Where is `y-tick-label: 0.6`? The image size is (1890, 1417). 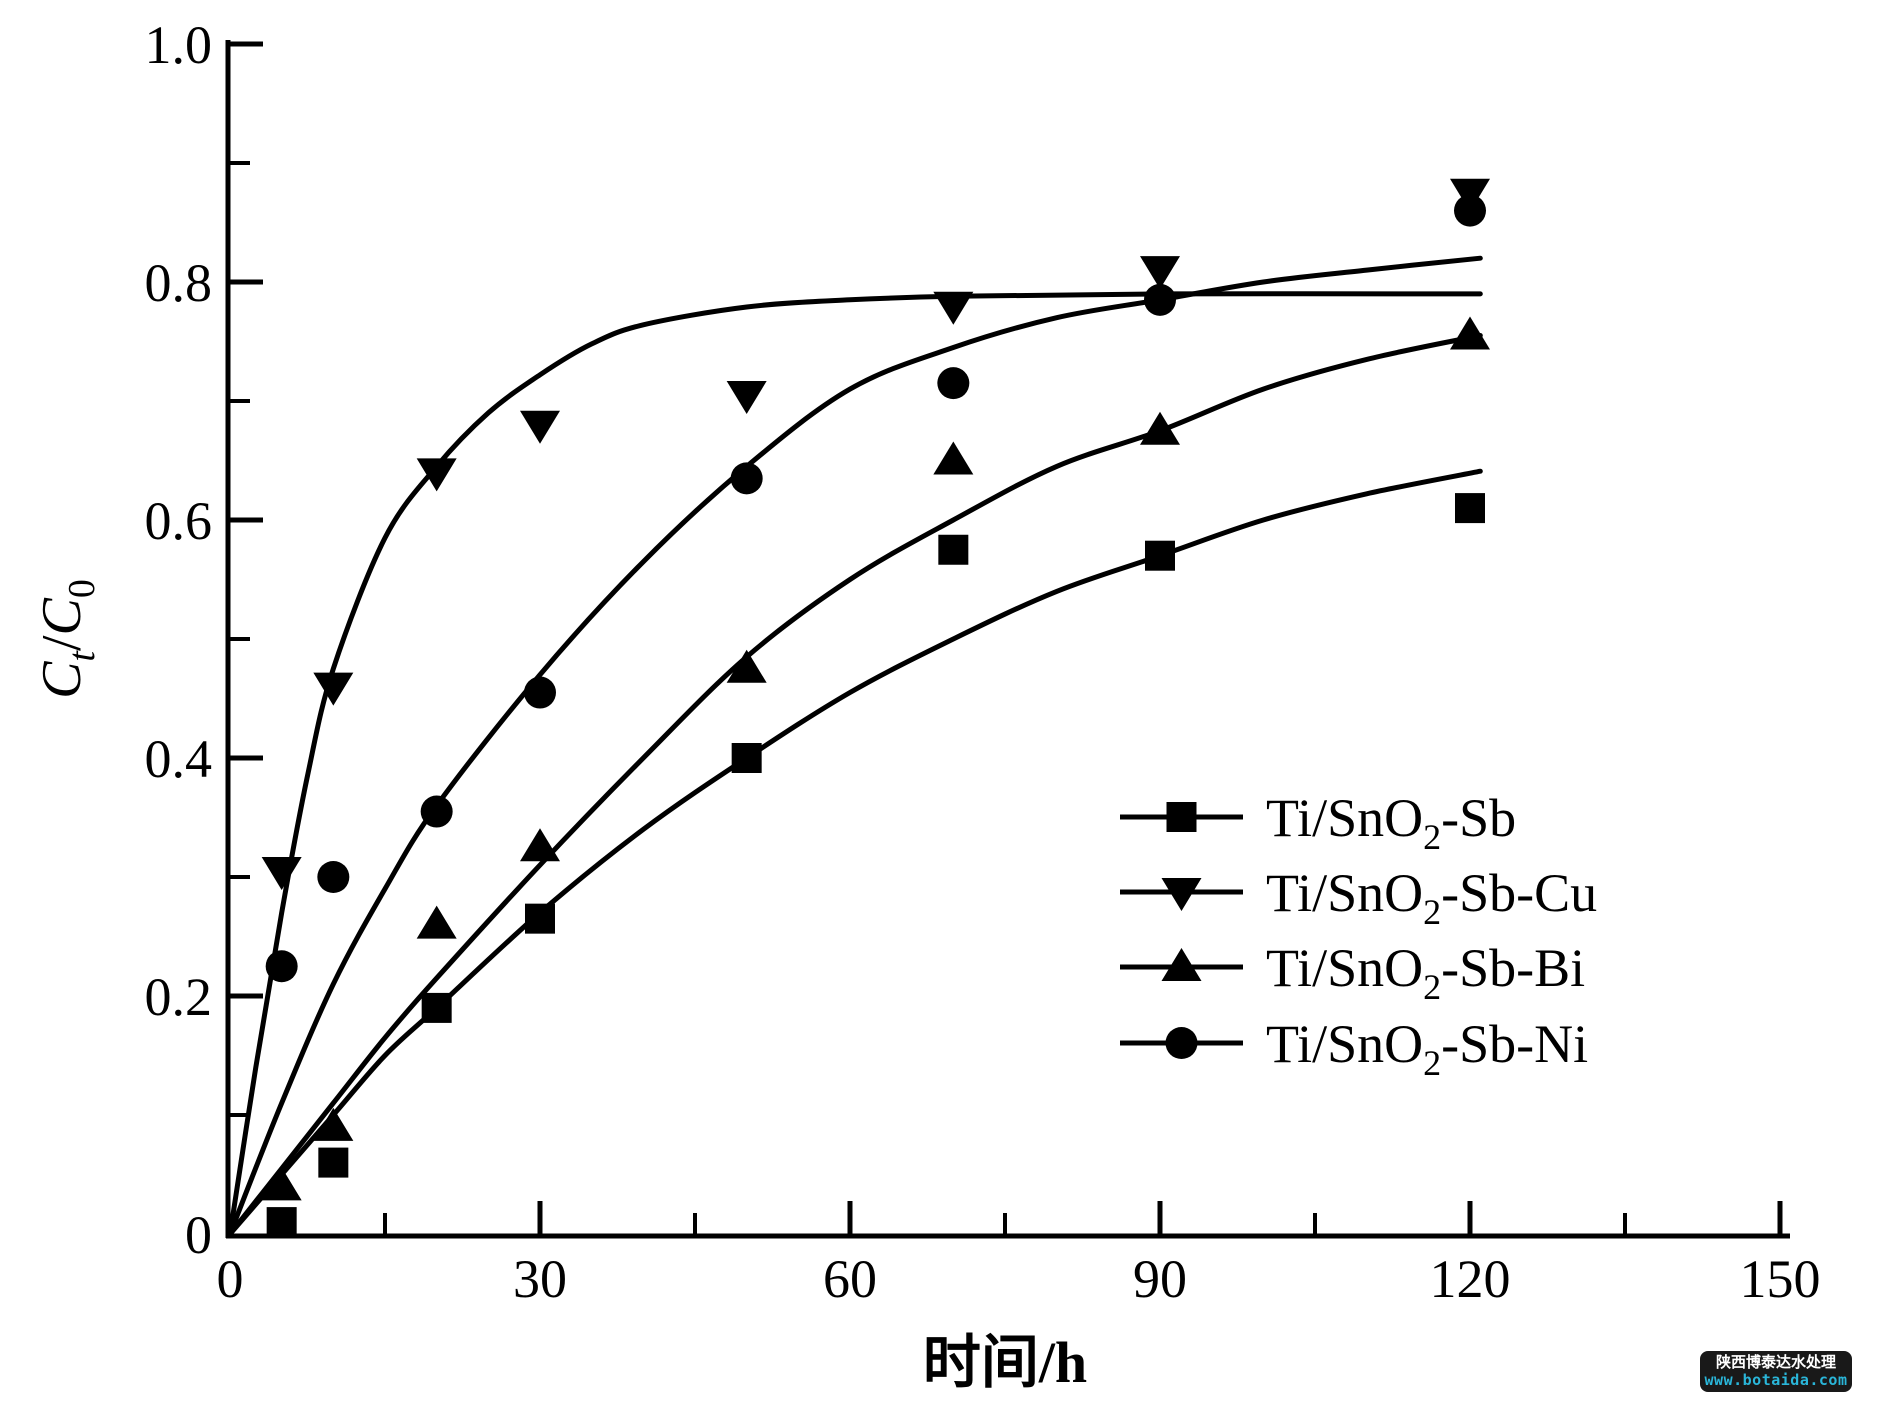 y-tick-label: 0.6 is located at coordinates (179, 521).